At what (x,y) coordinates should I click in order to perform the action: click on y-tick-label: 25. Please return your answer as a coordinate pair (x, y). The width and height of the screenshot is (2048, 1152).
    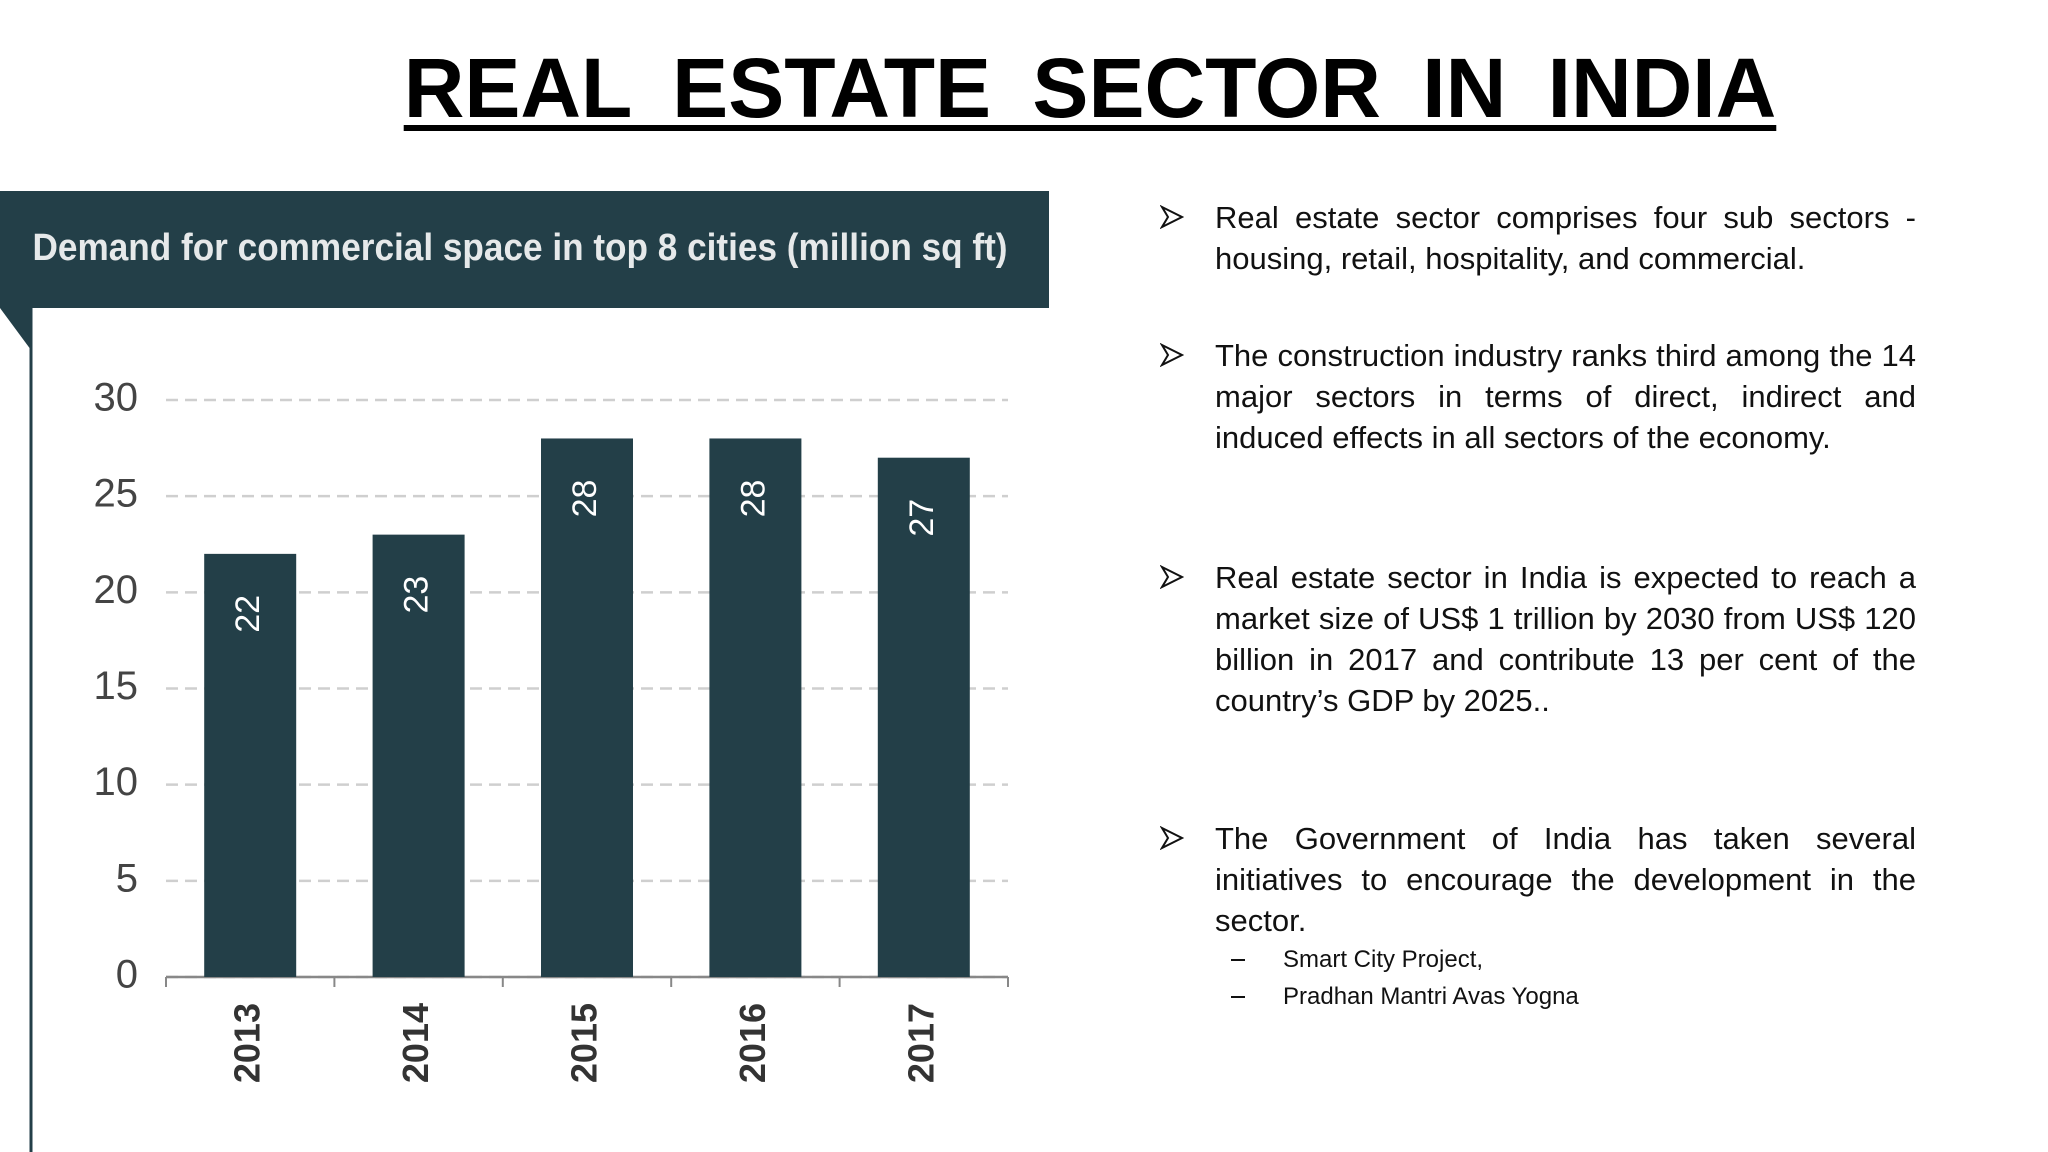
    Looking at the image, I should click on (116, 494).